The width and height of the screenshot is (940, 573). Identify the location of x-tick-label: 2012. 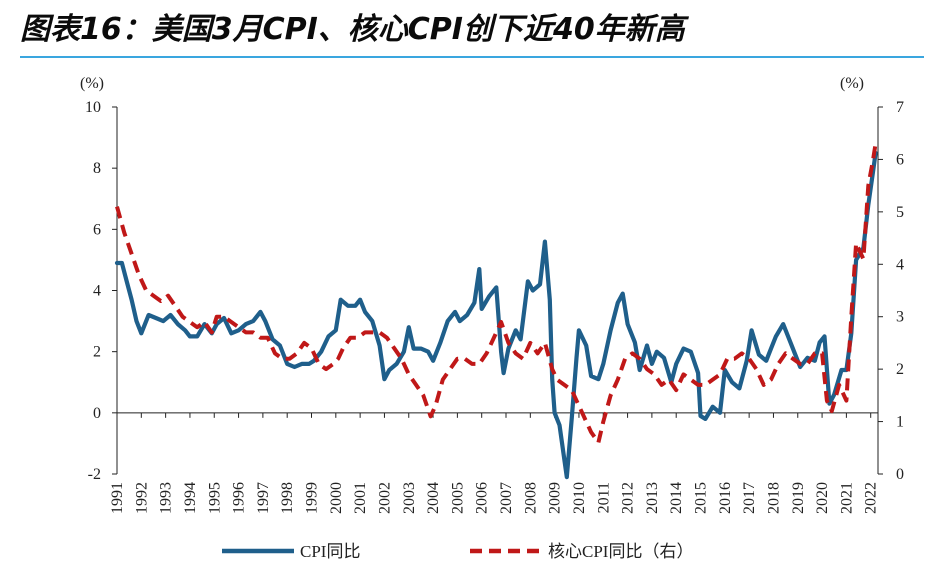
(628, 498).